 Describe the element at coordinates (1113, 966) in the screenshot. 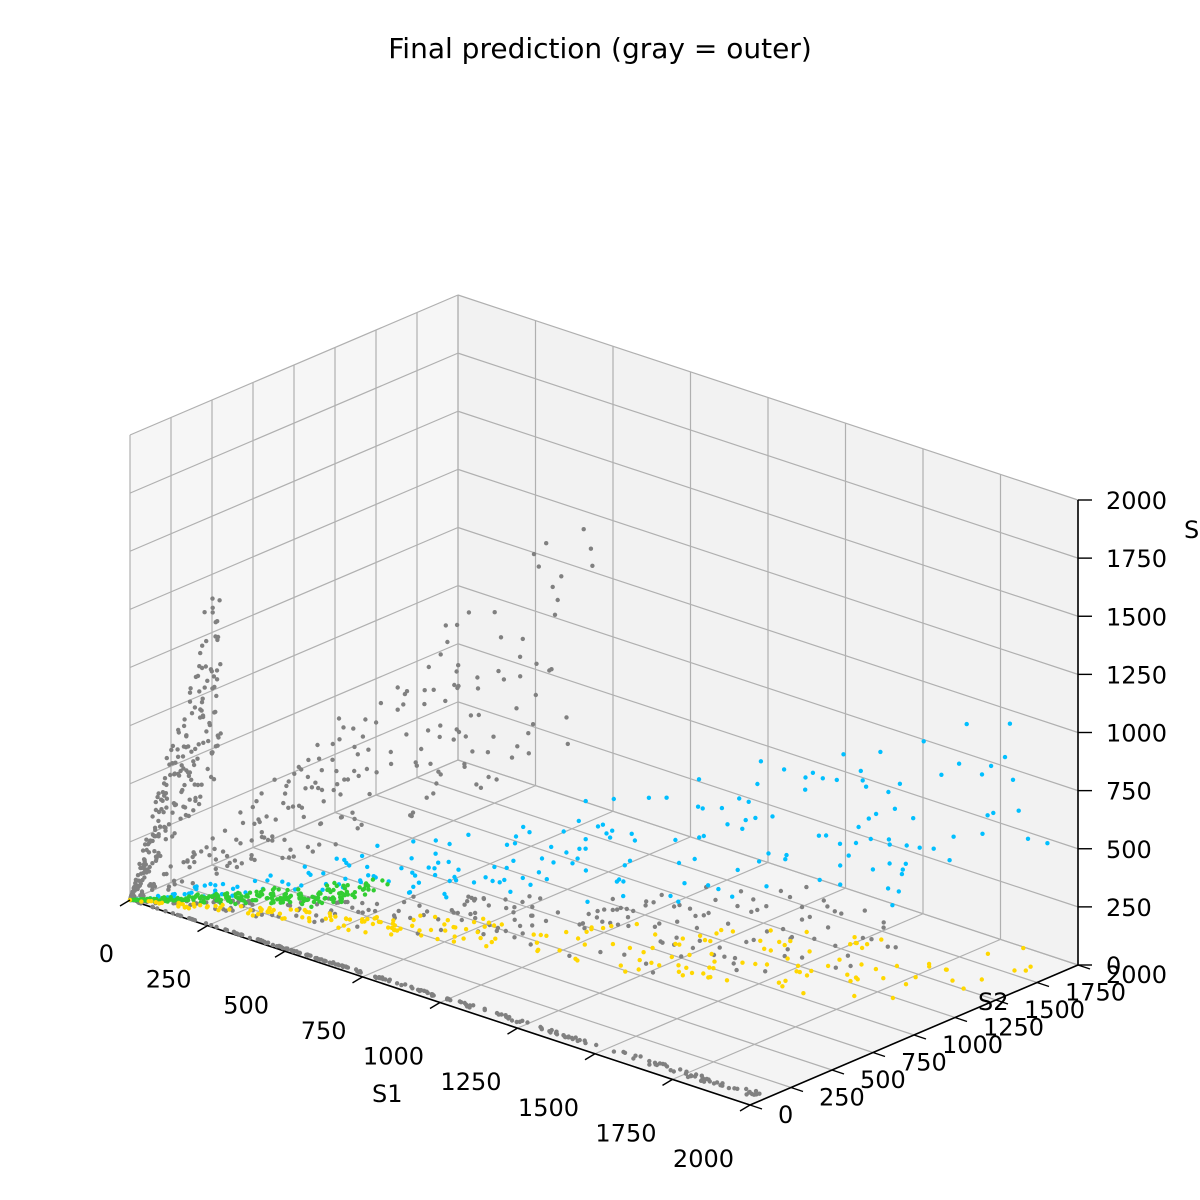

I see `z-tick-label: 0` at that location.